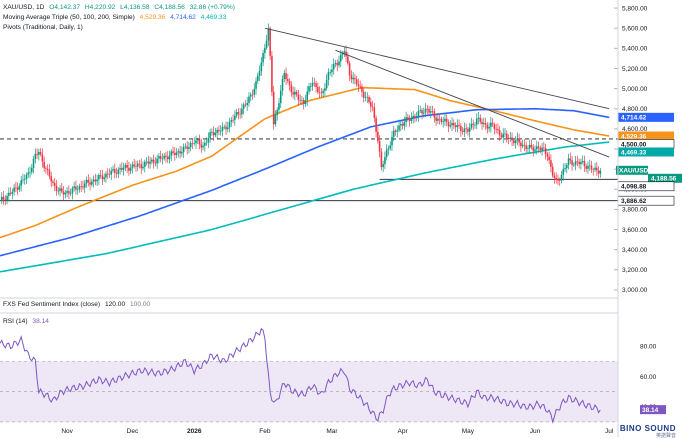  What do you see at coordinates (24, 7) in the screenshot?
I see `legend-symbol: XAU/USD, 1D` at bounding box center [24, 7].